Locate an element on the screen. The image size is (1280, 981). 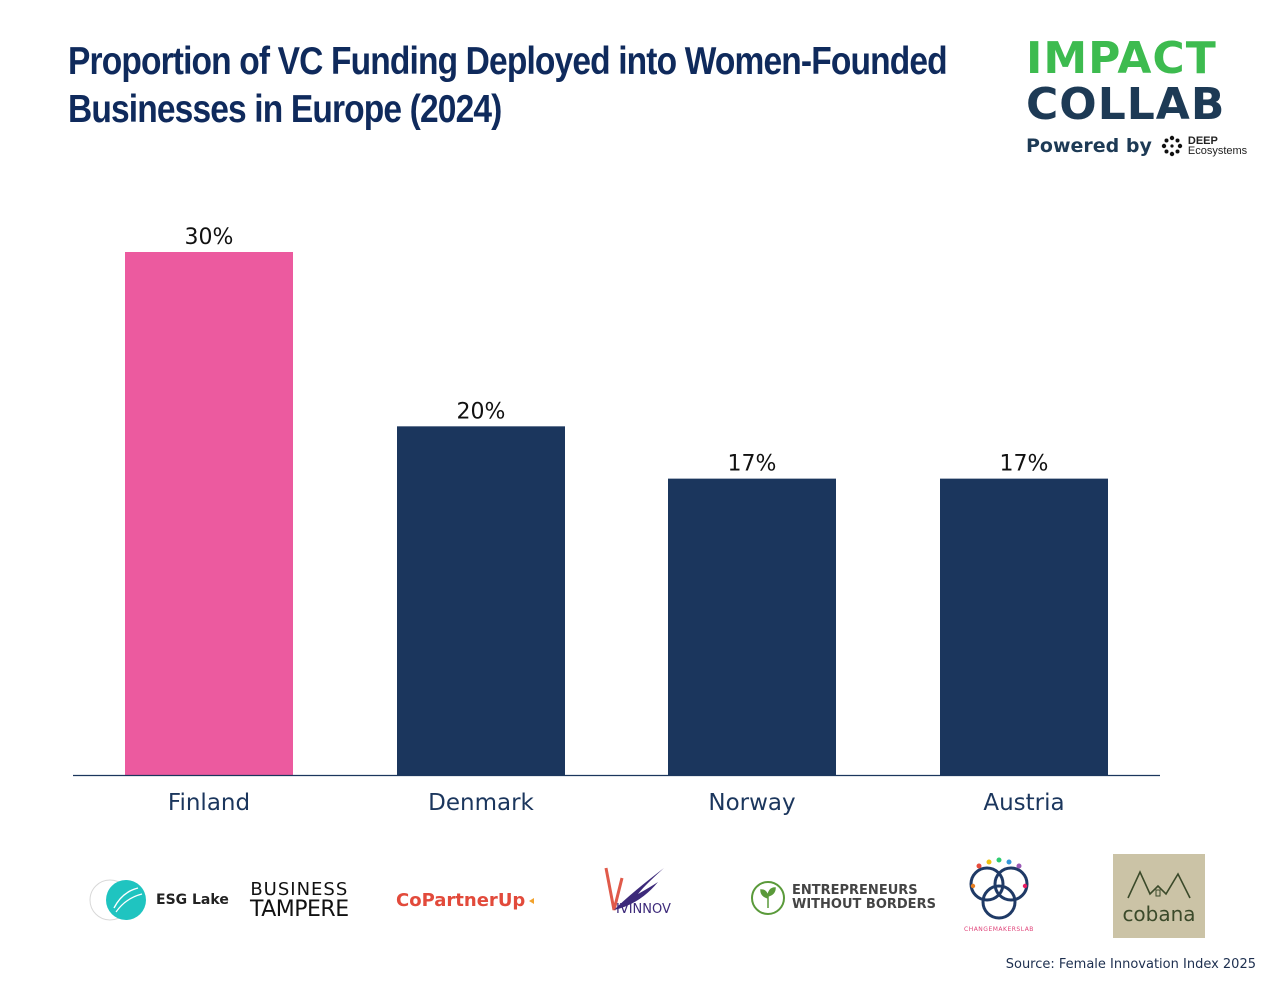
powered-by-label: Powered by is located at coordinates (1089, 146).